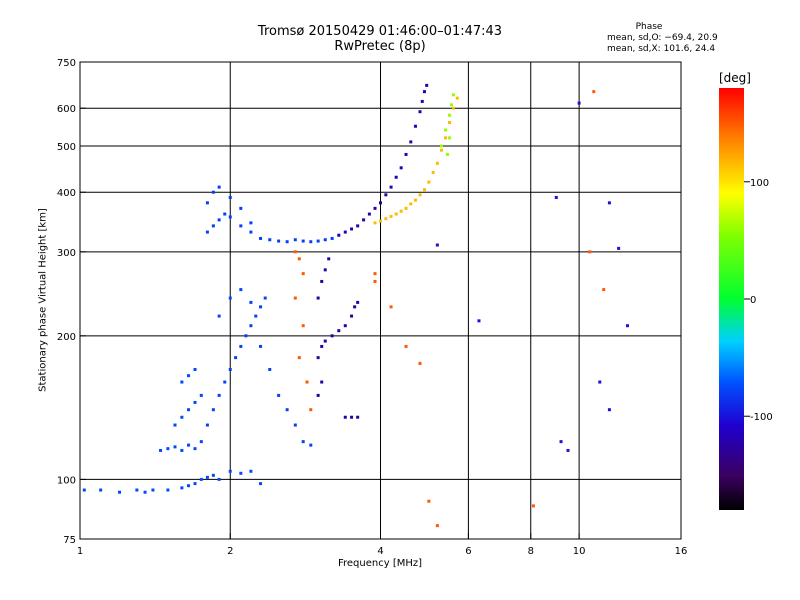 This screenshot has width=800, height=600. Describe the element at coordinates (681, 551) in the screenshot. I see `x-tick-label: 16` at that location.